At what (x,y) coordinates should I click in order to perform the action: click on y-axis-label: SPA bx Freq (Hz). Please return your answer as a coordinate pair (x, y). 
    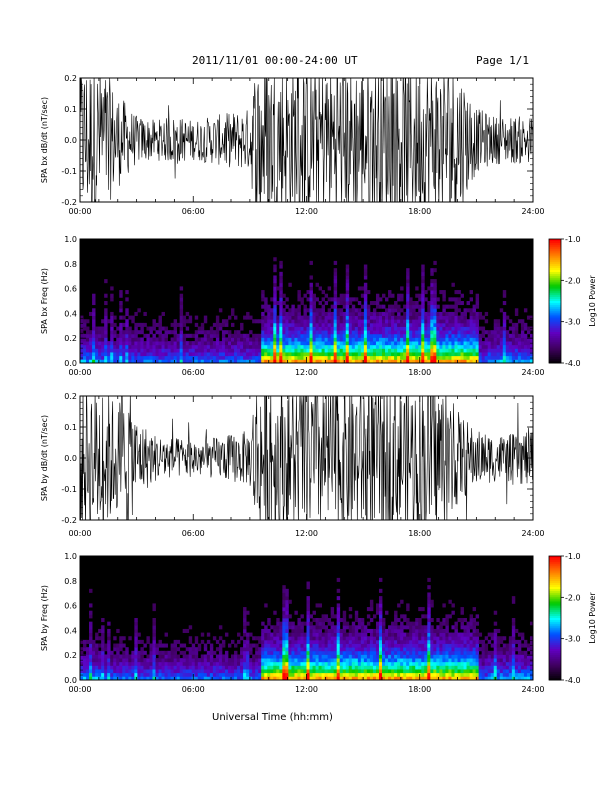
    Looking at the image, I should click on (44, 301).